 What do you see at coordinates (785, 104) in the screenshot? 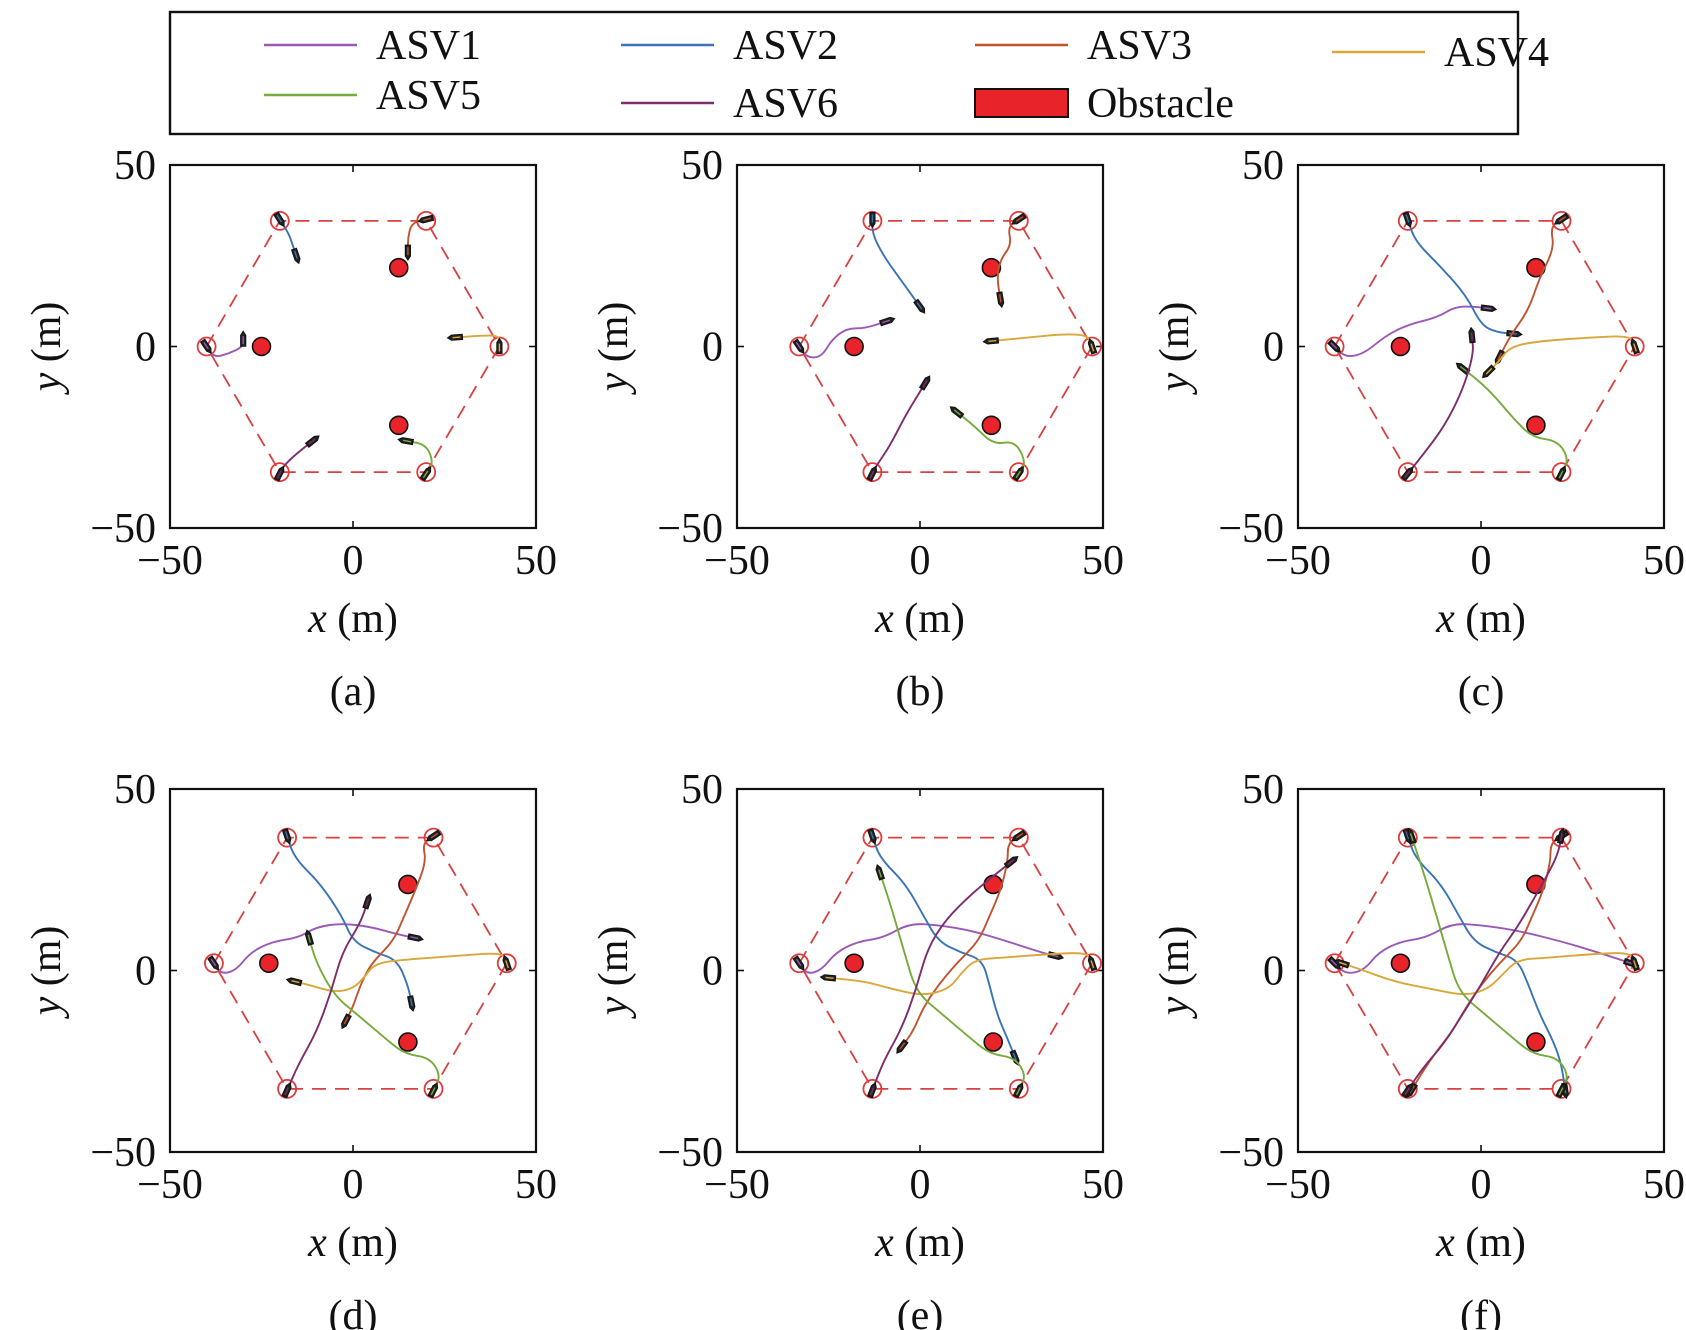
I see `legend-label-asv6: ASV6` at bounding box center [785, 104].